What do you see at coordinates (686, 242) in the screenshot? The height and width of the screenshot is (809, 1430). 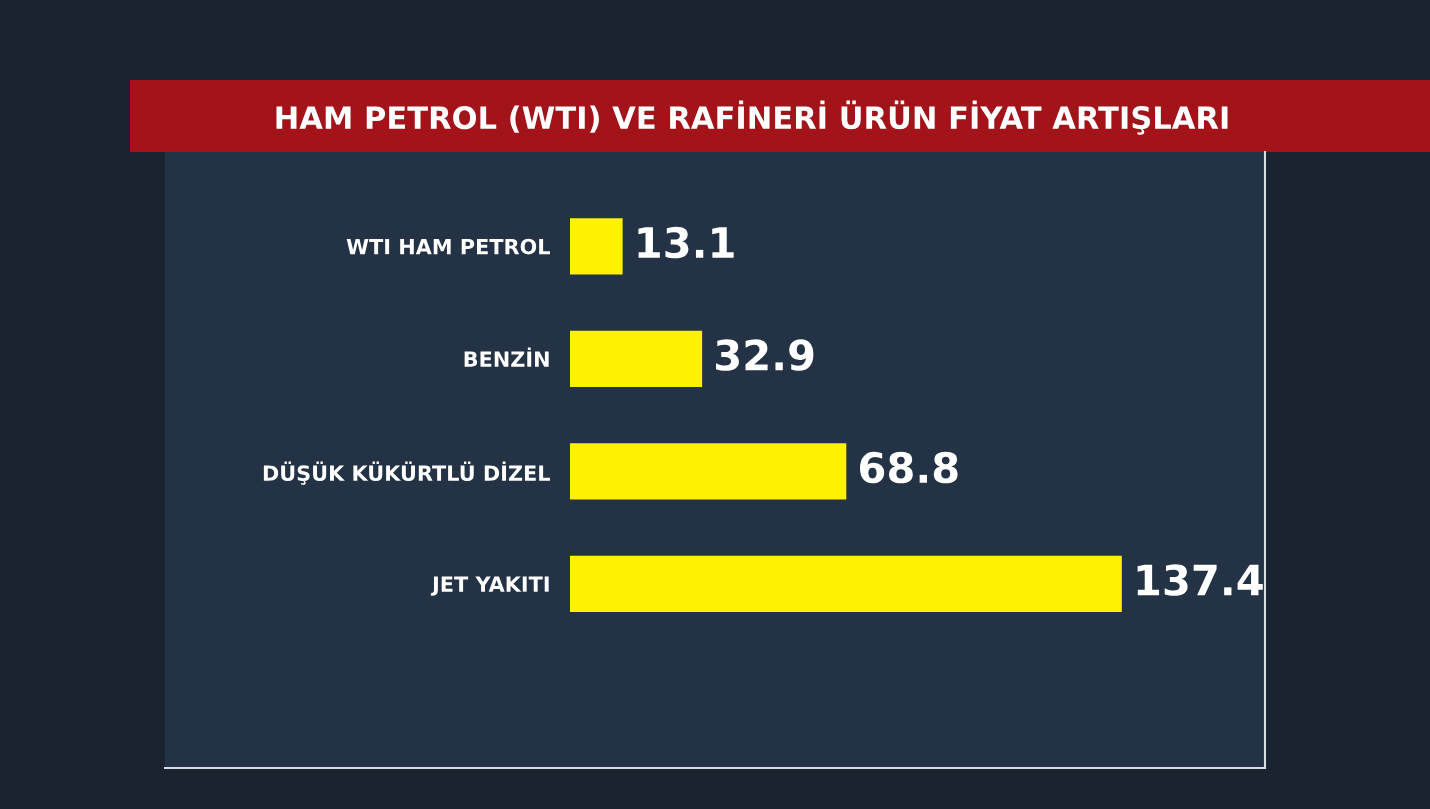 I see `data-label: 13.1` at bounding box center [686, 242].